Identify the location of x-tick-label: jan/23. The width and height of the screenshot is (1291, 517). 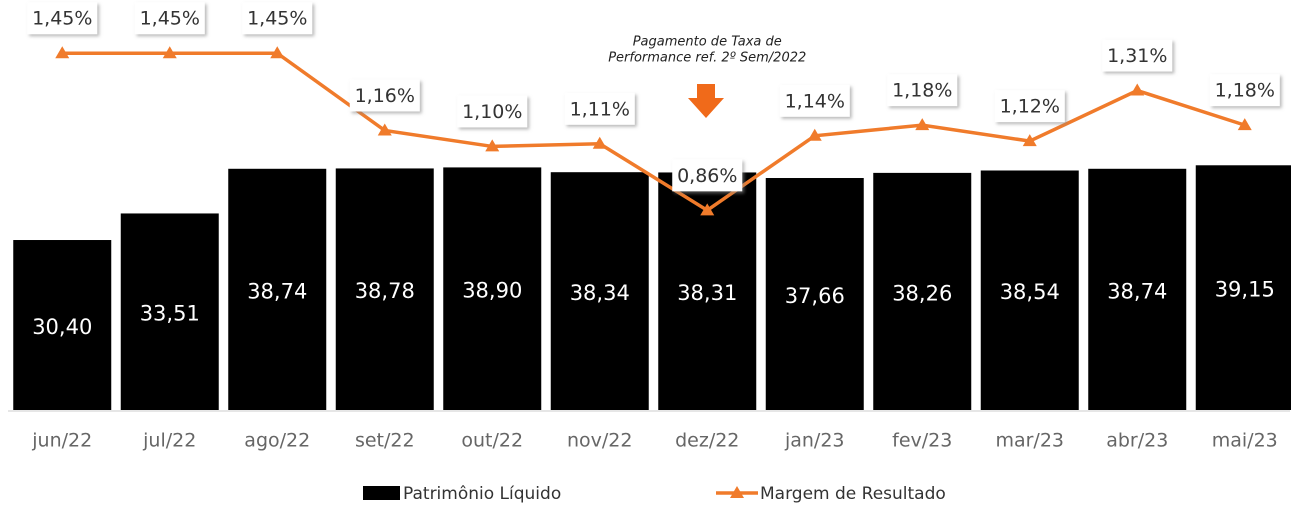
(814, 441).